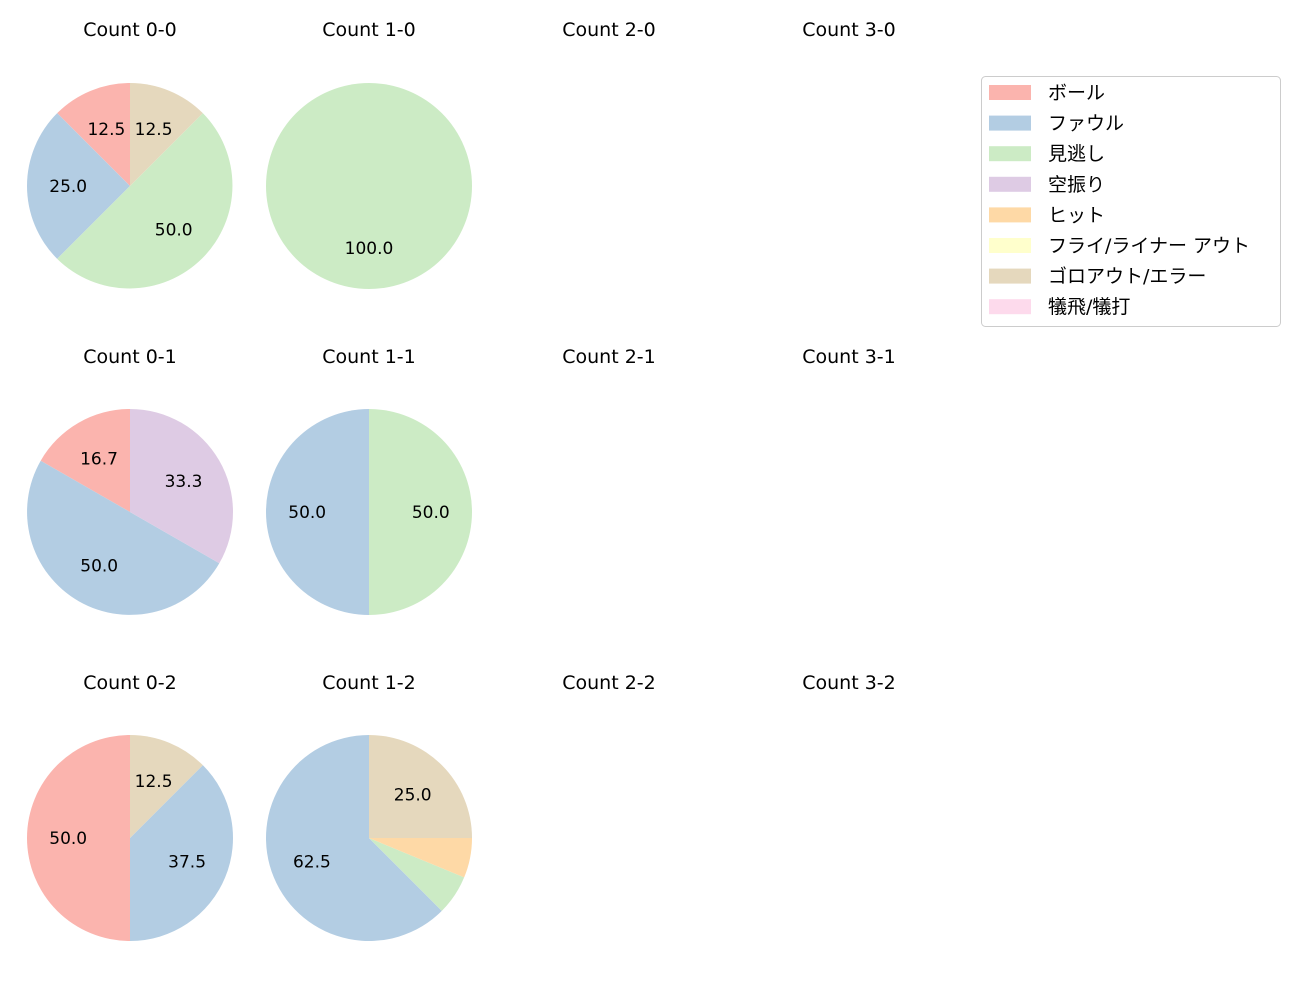  I want to click on pie-panel: Count 0-1 16.7 50.0 33.3, so click(130, 480).